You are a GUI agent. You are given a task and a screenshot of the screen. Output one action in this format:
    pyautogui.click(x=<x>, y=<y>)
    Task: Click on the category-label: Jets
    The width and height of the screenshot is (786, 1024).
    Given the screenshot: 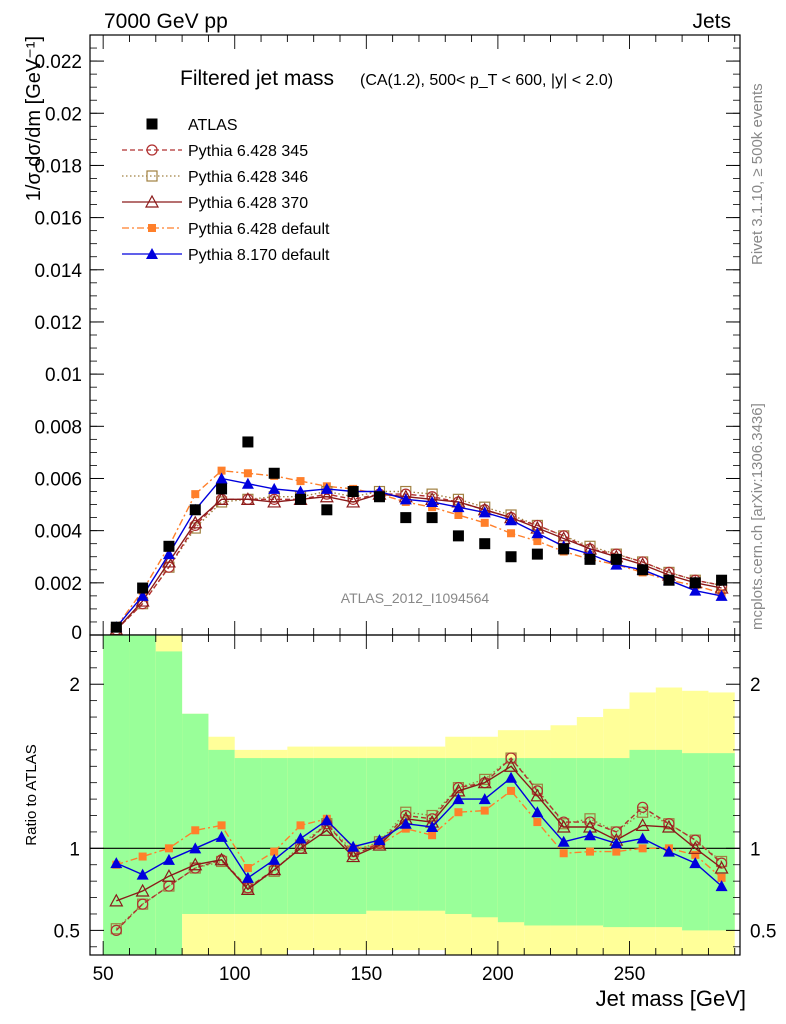 What is the action you would take?
    pyautogui.click(x=711, y=21)
    